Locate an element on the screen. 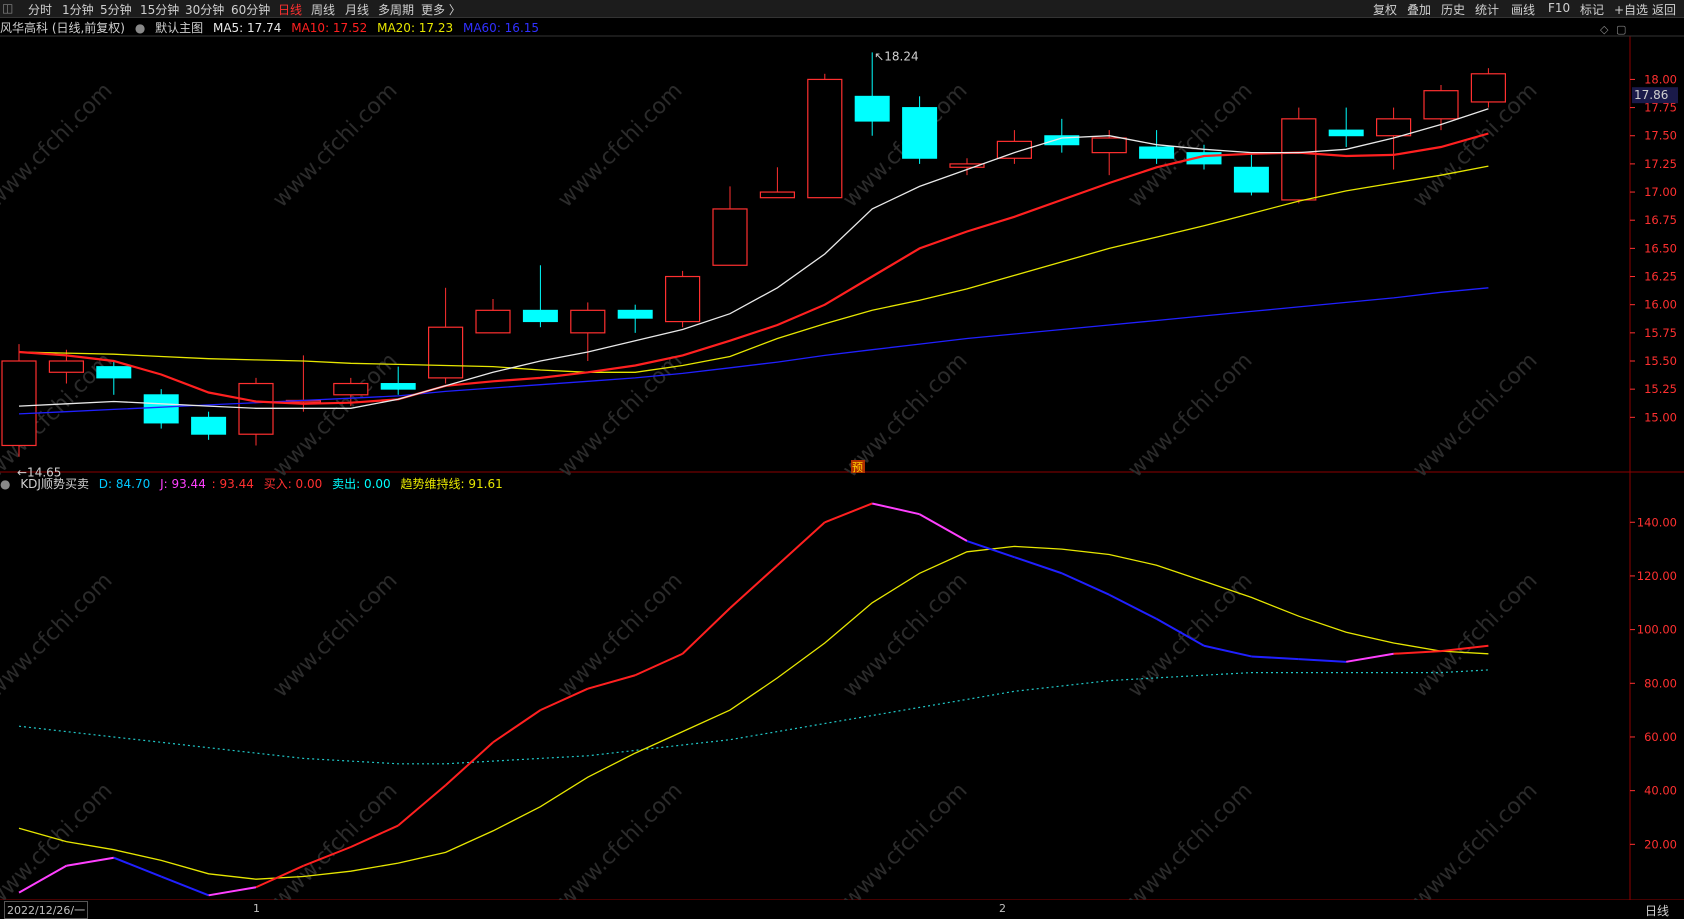 The width and height of the screenshot is (1684, 919). watermark-20: www.cfchi.com is located at coordinates (620, 845).